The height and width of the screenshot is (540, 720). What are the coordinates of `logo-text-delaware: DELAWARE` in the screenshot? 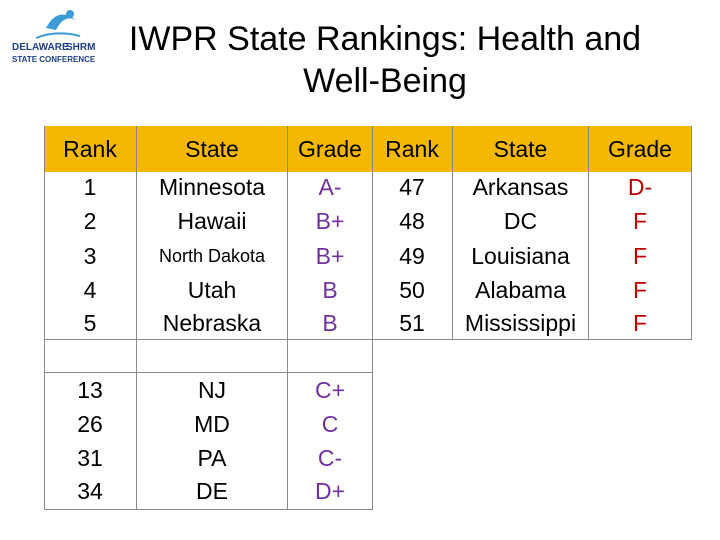 It's located at (40, 47).